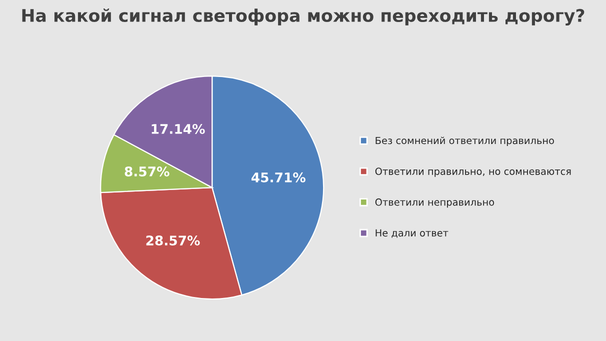 This screenshot has height=341, width=606. Describe the element at coordinates (173, 241) in the screenshot. I see `data-label: 28.57%` at that location.